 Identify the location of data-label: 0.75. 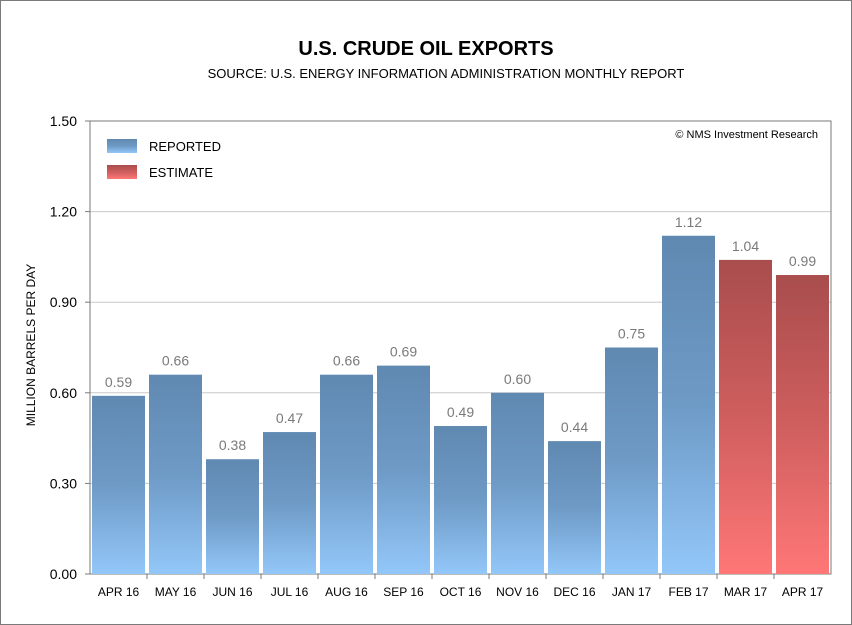
(631, 334).